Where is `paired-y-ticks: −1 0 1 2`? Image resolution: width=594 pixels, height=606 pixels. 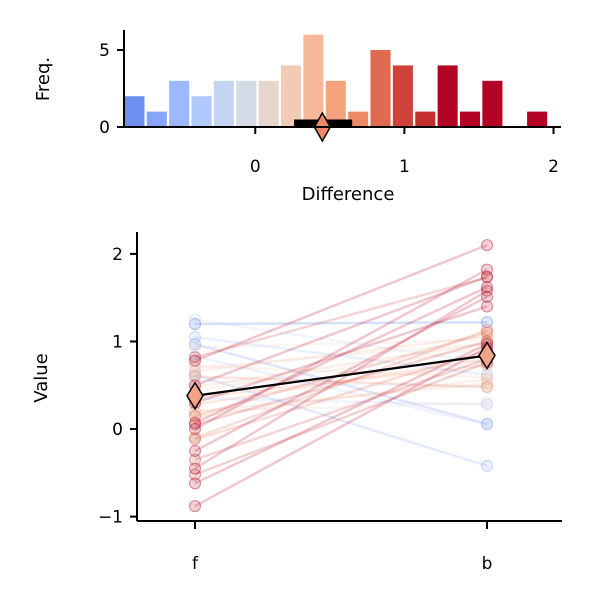 paired-y-ticks: −1 0 1 2 is located at coordinates (117, 386).